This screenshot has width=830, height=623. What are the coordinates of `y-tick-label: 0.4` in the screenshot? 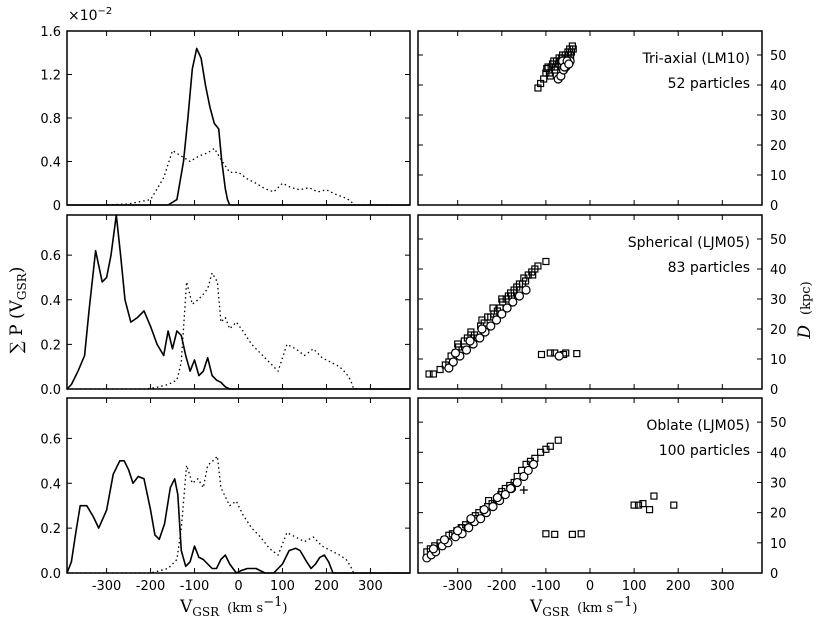 It's located at (50, 163).